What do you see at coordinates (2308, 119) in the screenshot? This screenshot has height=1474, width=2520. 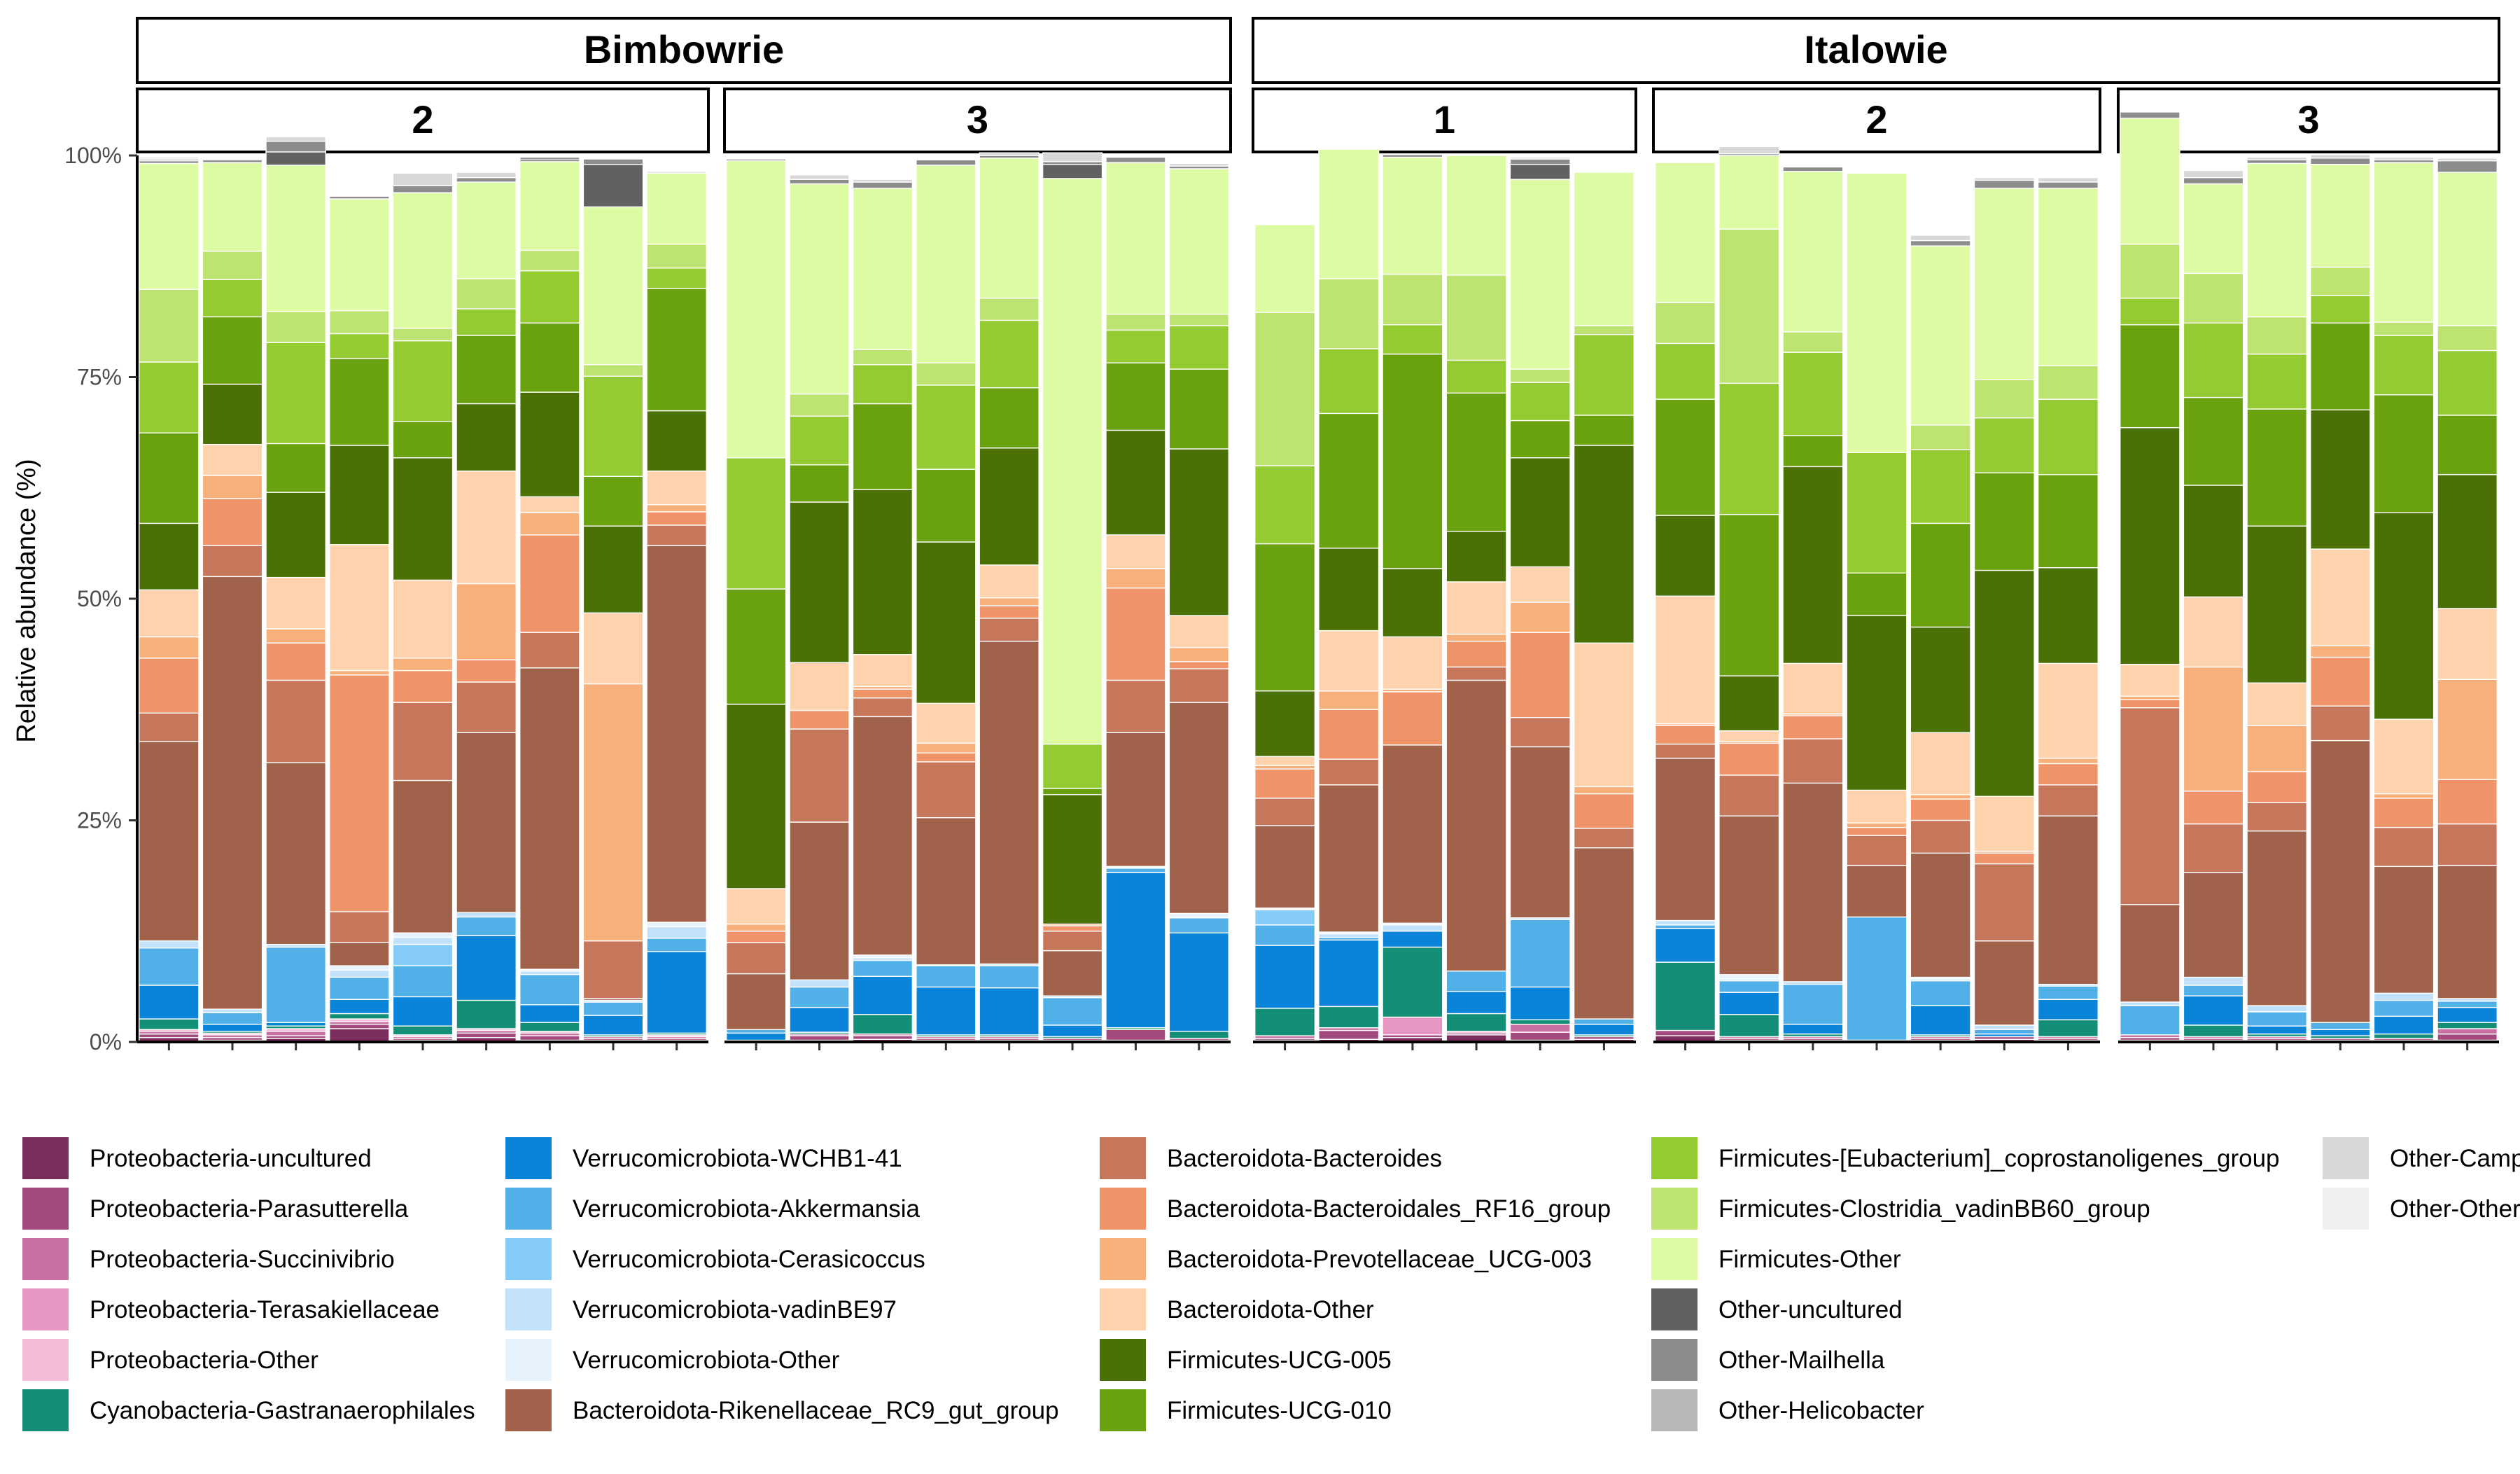 I see `panel-strip-label: 3` at bounding box center [2308, 119].